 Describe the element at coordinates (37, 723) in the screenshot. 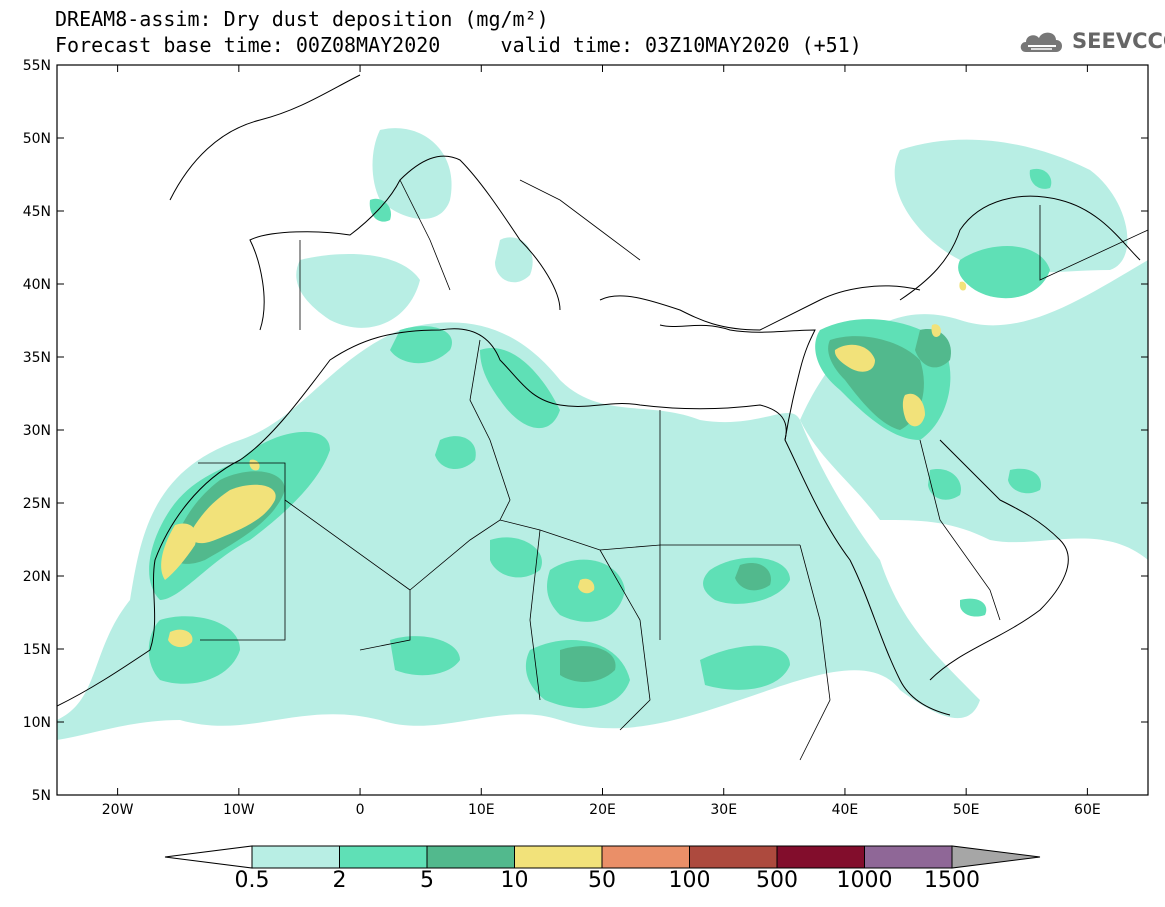

I see `lat-tick-label: 10N` at that location.